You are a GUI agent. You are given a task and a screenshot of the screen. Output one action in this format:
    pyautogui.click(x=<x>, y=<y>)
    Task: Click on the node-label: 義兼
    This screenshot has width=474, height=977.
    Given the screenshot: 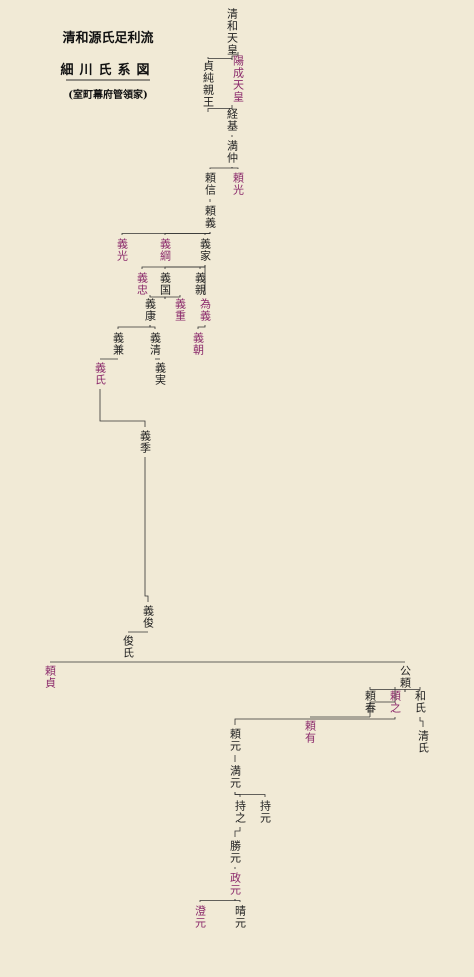 What is the action you would take?
    pyautogui.click(x=118, y=343)
    